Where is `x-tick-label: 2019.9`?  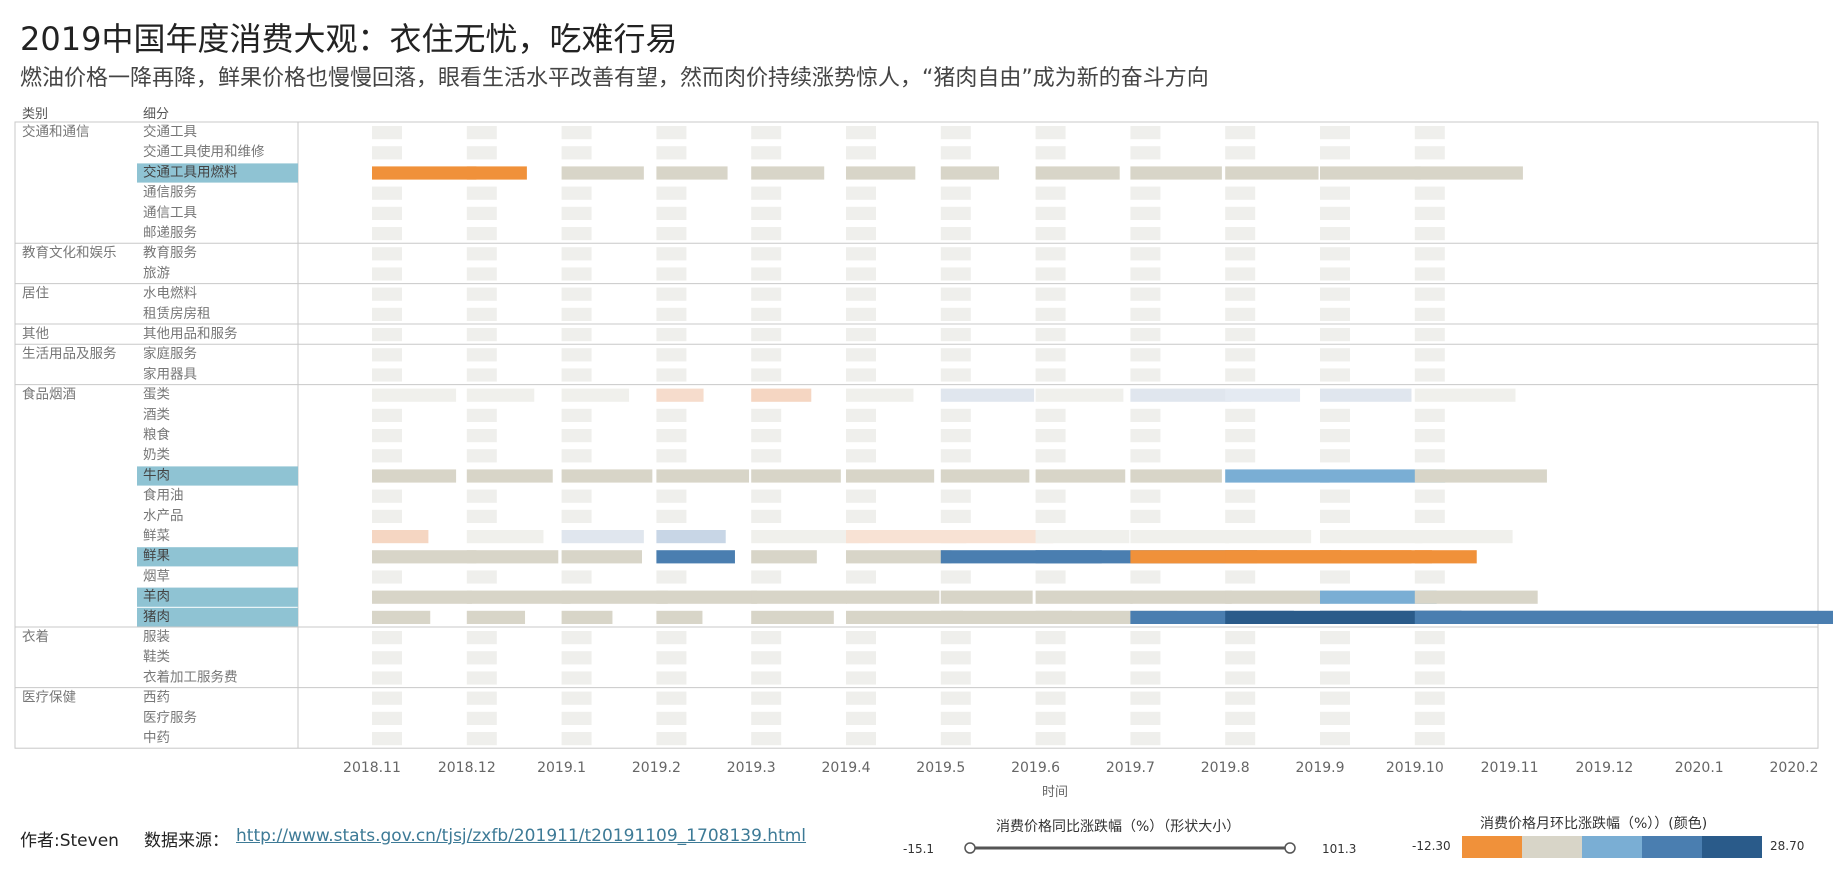
x-tick-label: 2019.9 is located at coordinates (1320, 768).